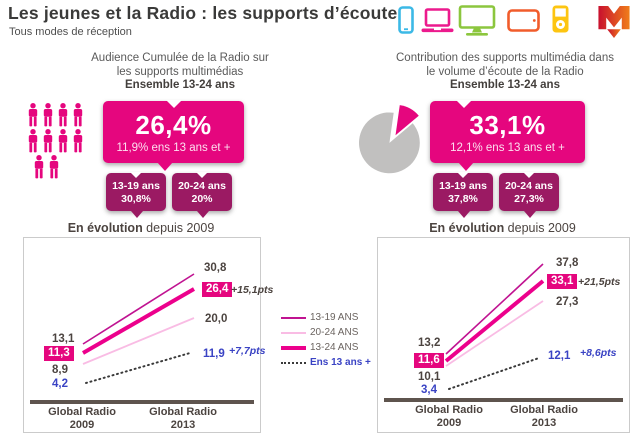 Image resolution: width=639 pixels, height=438 pixels. Describe the element at coordinates (247, 351) in the screenshot. I see `left-chart-delta-ens13: +7,7pts` at that location.